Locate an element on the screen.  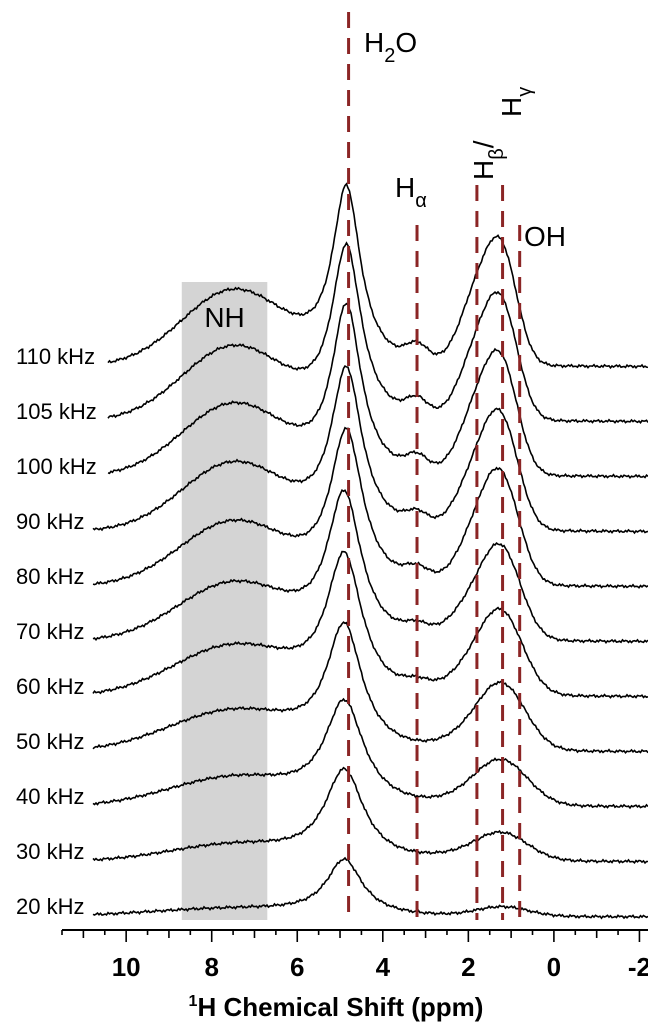
speed-label: 80 kHz is located at coordinates (50, 576).